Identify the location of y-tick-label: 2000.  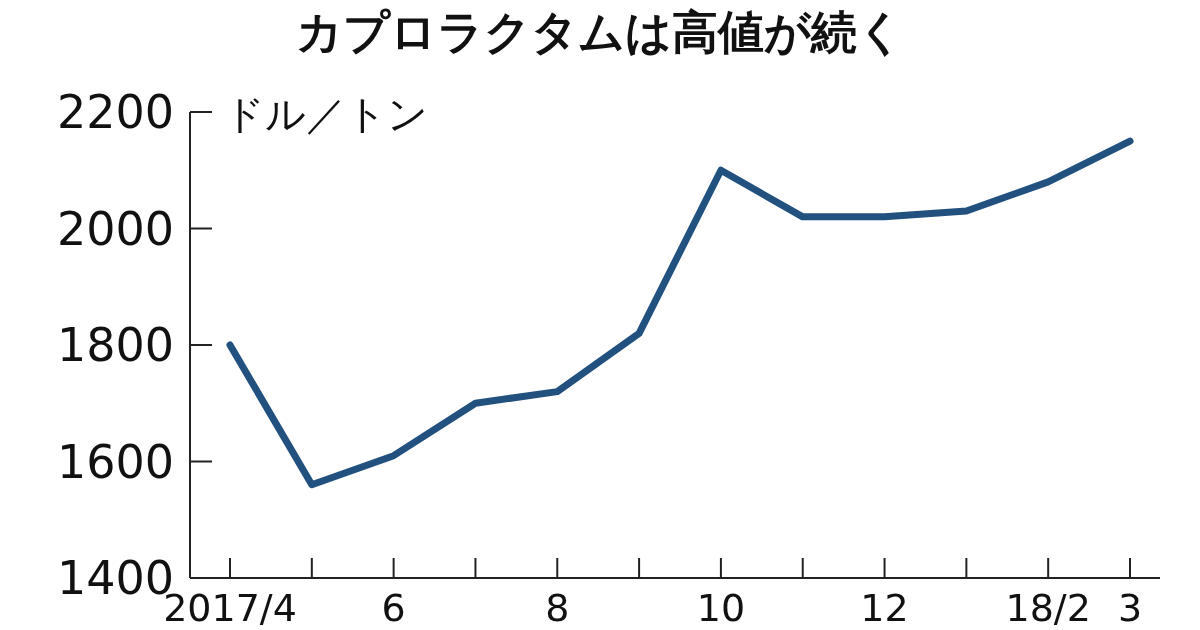
(115, 228).